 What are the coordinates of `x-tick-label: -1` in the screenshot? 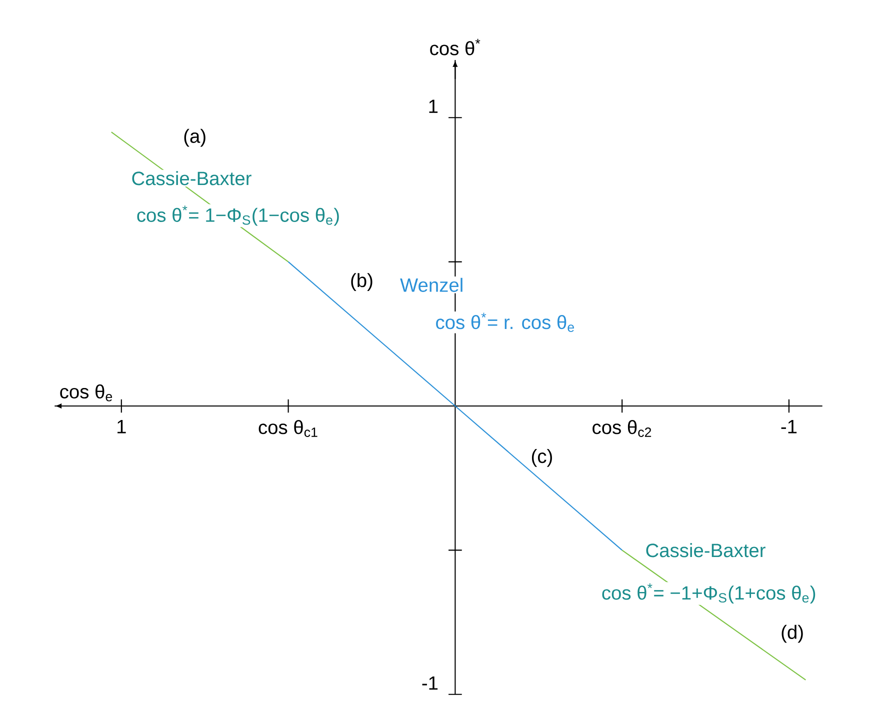 It's located at (789, 427).